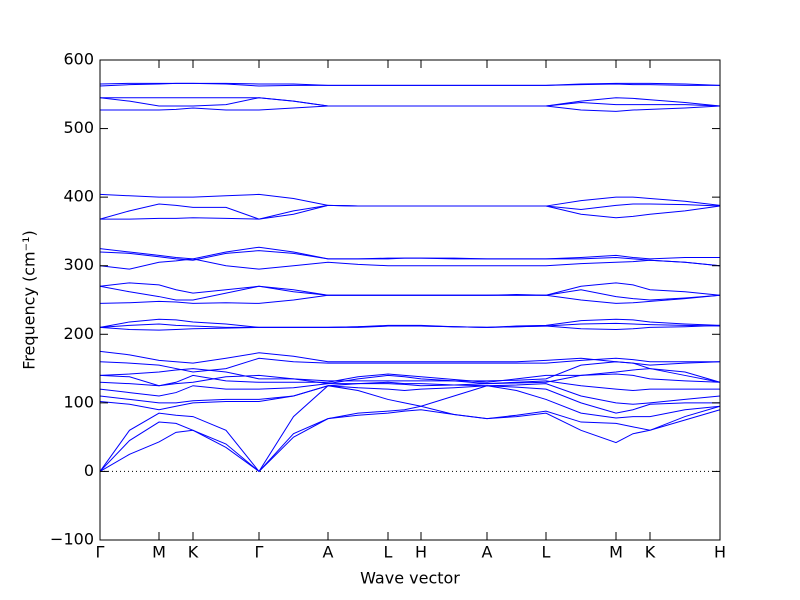 Image resolution: width=800 pixels, height=600 pixels. I want to click on y-tick-label: −100, so click(72, 539).